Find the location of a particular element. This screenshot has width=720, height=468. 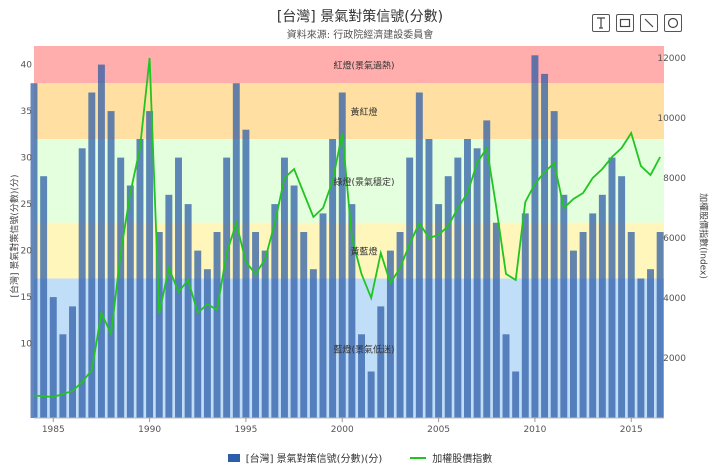

diagonal-line-icon is located at coordinates (649, 23).